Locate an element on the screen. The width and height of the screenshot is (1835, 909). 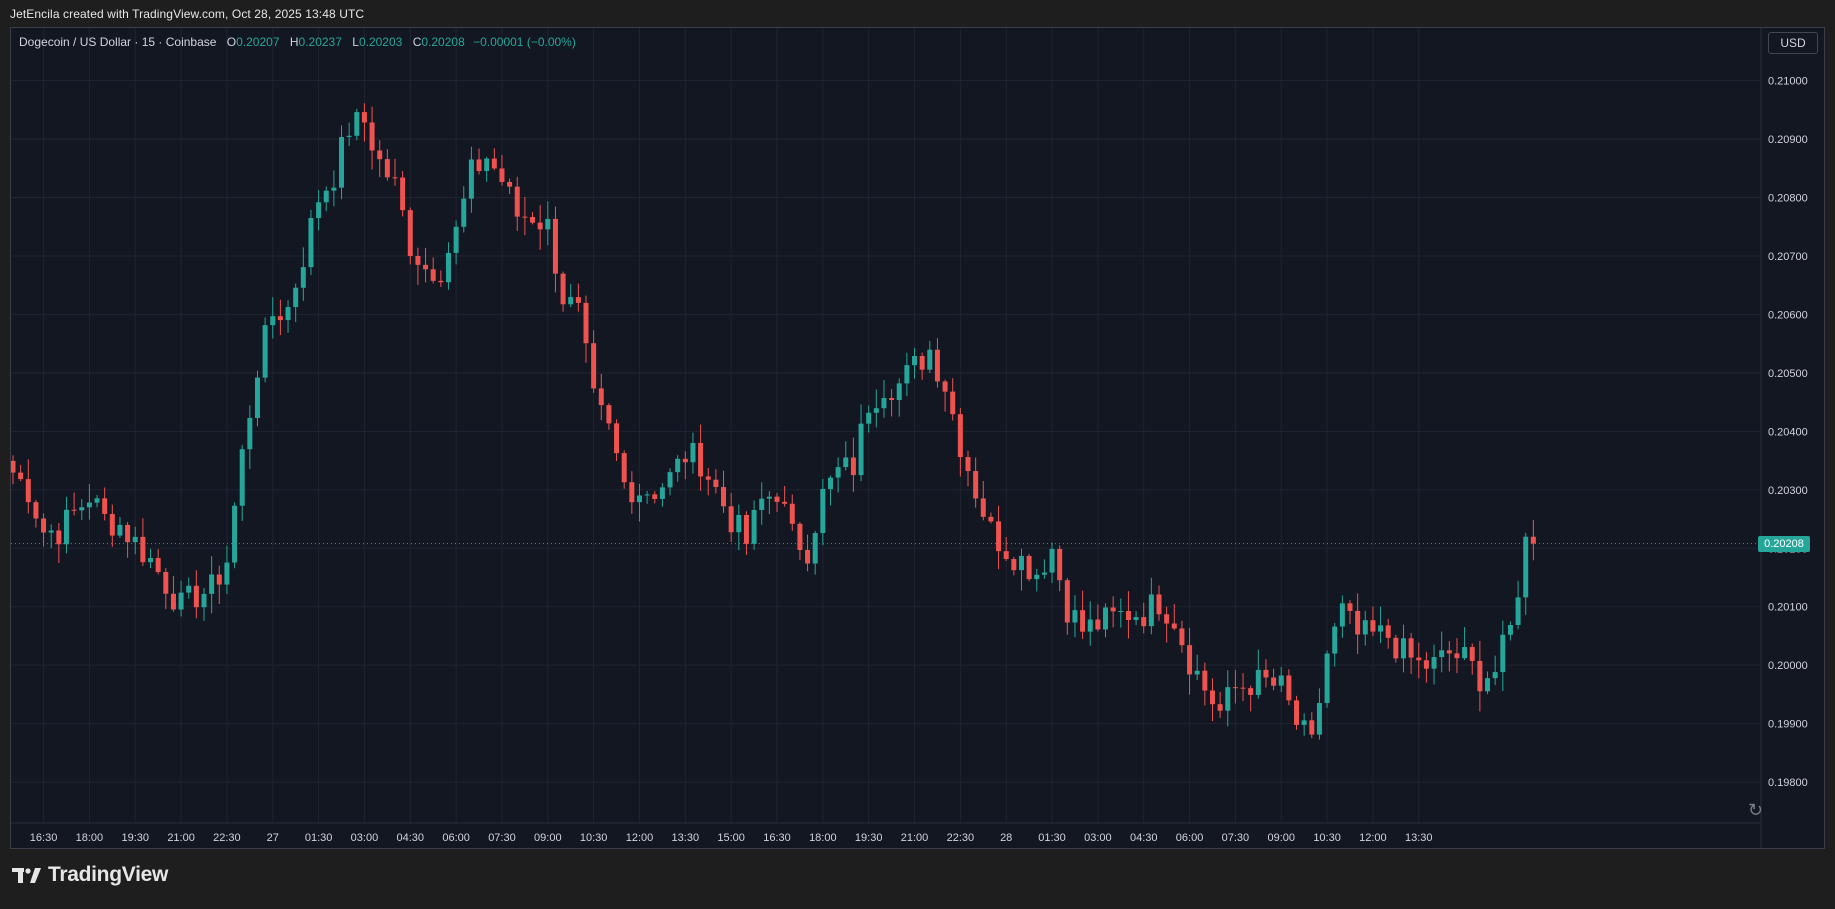
x-tick-label: 04:30 is located at coordinates (1144, 838).